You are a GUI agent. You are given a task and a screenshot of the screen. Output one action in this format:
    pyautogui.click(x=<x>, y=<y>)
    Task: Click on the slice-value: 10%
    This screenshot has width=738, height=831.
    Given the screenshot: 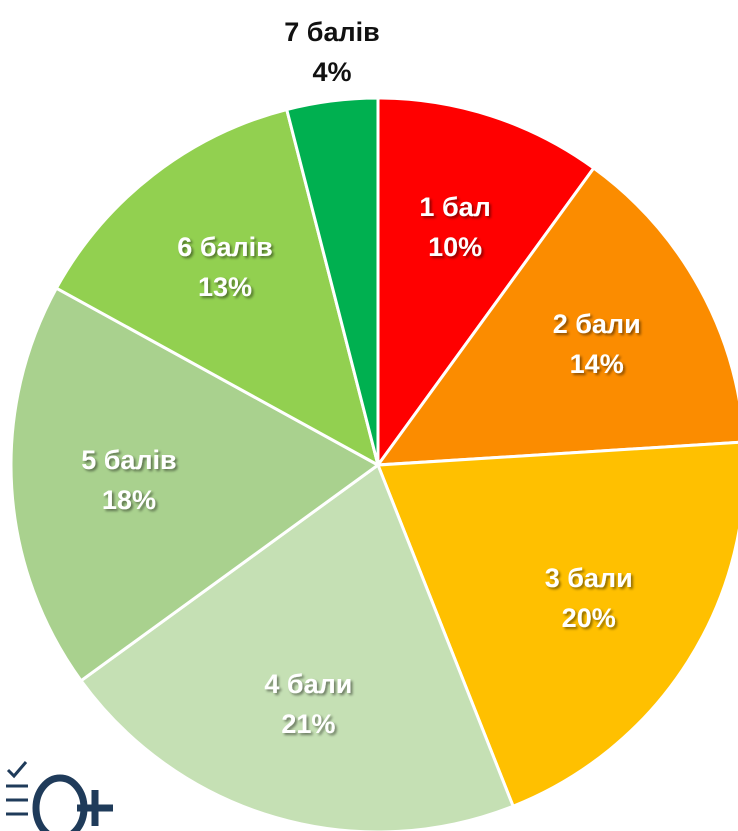 What is the action you would take?
    pyautogui.click(x=455, y=247)
    